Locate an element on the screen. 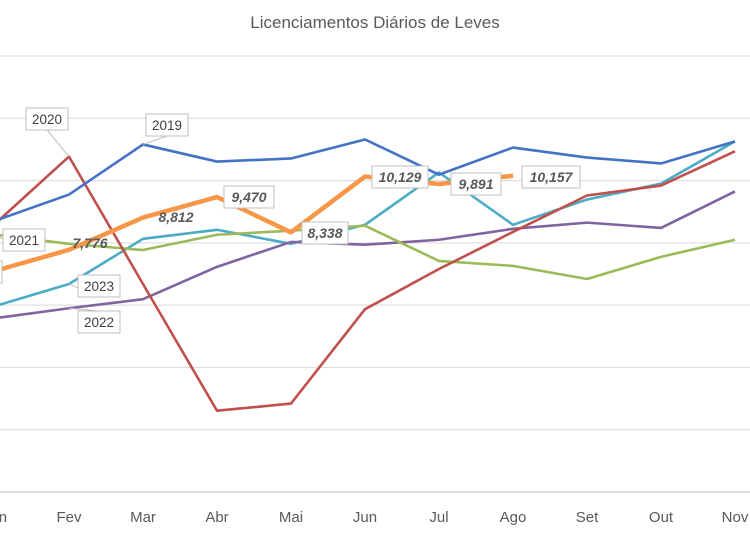  callout-text: 10,129 is located at coordinates (400, 177).